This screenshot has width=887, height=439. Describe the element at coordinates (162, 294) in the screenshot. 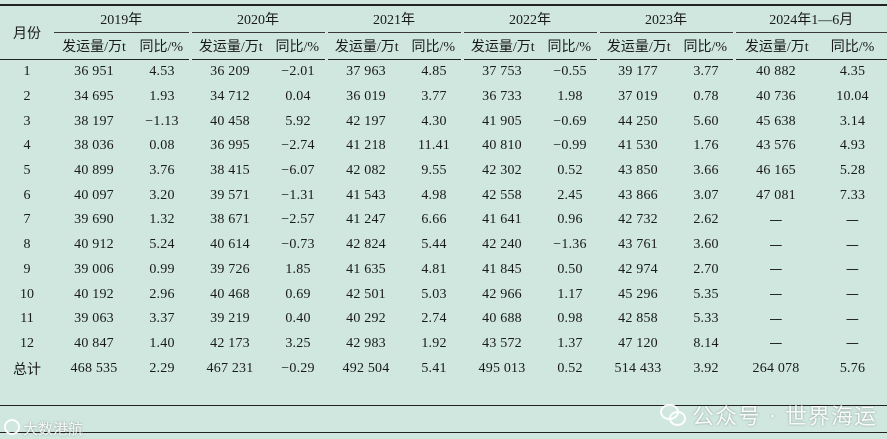

I see `yoy-cell: 2.96` at that location.